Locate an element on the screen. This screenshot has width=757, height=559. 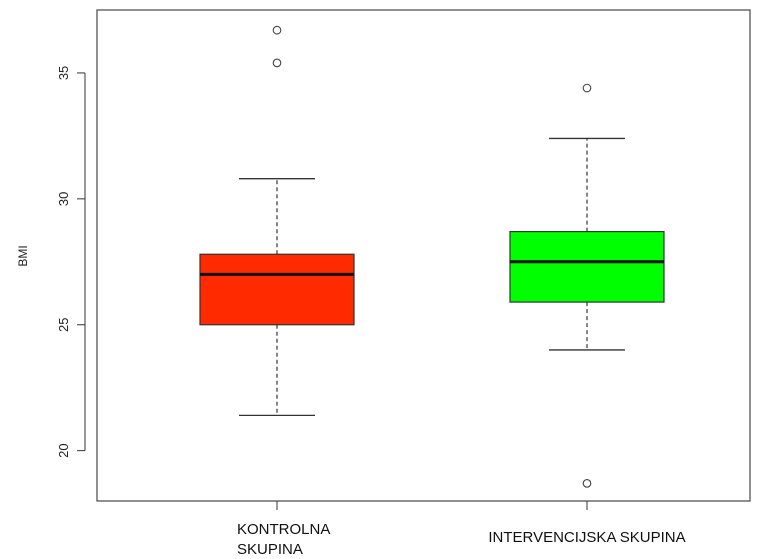
y-tick-label-20: 20 is located at coordinates (63, 450).